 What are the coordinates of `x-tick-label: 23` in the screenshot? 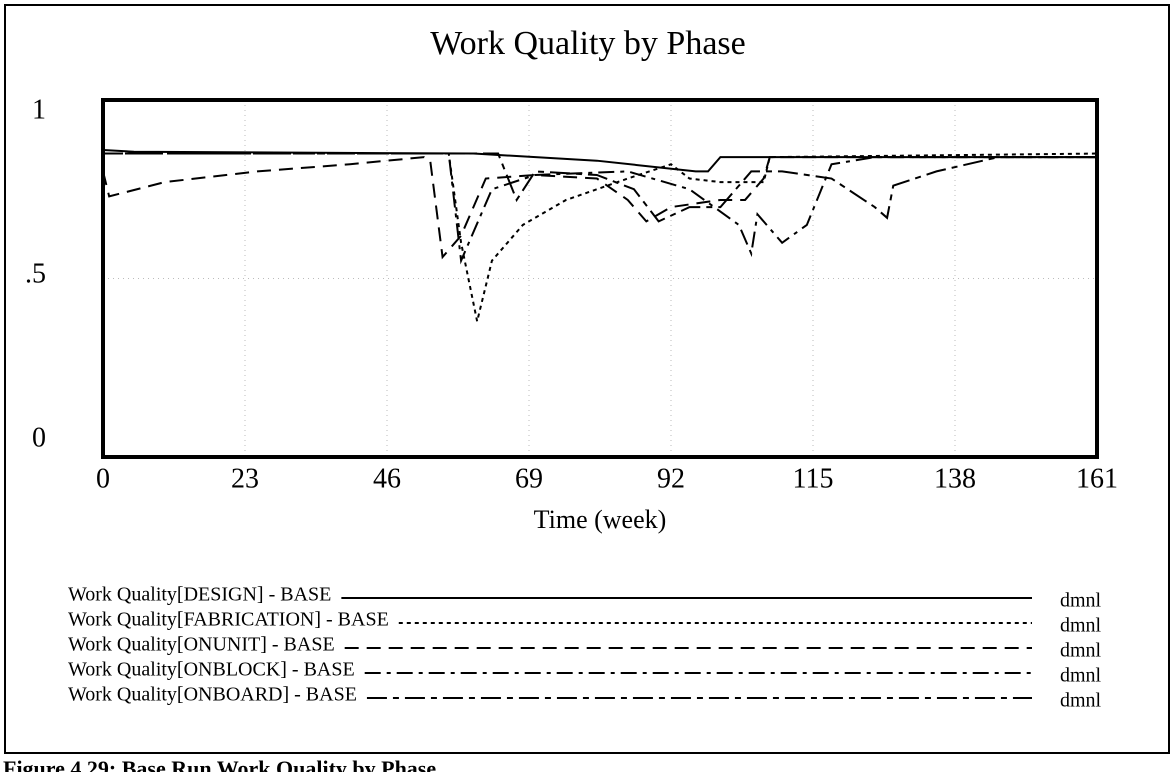 It's located at (245, 478).